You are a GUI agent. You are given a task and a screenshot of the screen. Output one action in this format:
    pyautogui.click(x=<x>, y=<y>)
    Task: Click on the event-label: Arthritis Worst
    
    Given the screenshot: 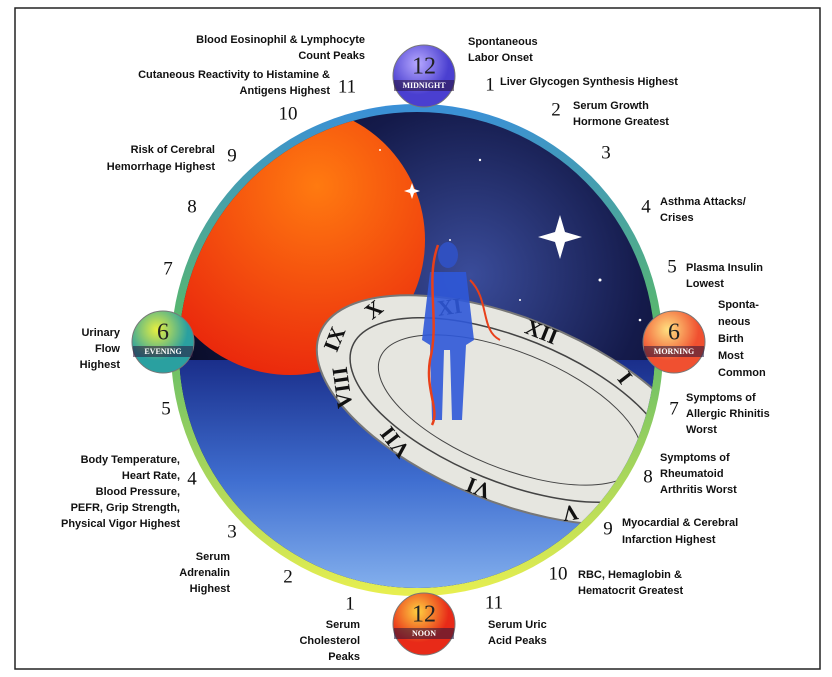 What is the action you would take?
    pyautogui.click(x=698, y=490)
    